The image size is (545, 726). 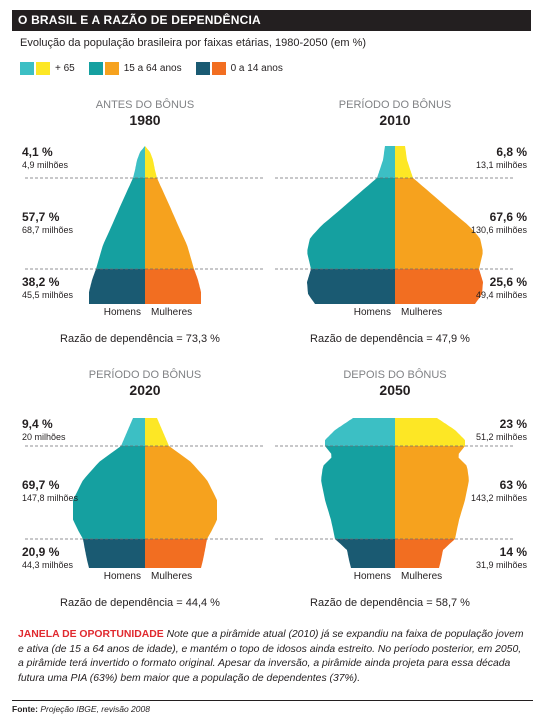 What do you see at coordinates (48, 565) in the screenshot?
I see `pyramid-2020-population-label: 44,3 milhões` at bounding box center [48, 565].